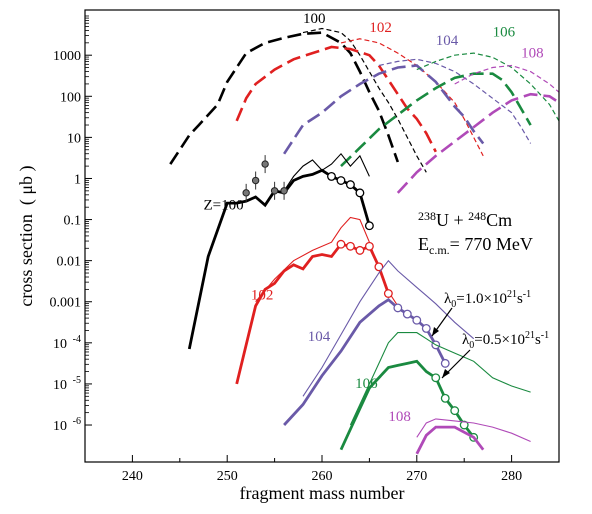  I want to click on lower-line-106-thin, so click(440, 379).